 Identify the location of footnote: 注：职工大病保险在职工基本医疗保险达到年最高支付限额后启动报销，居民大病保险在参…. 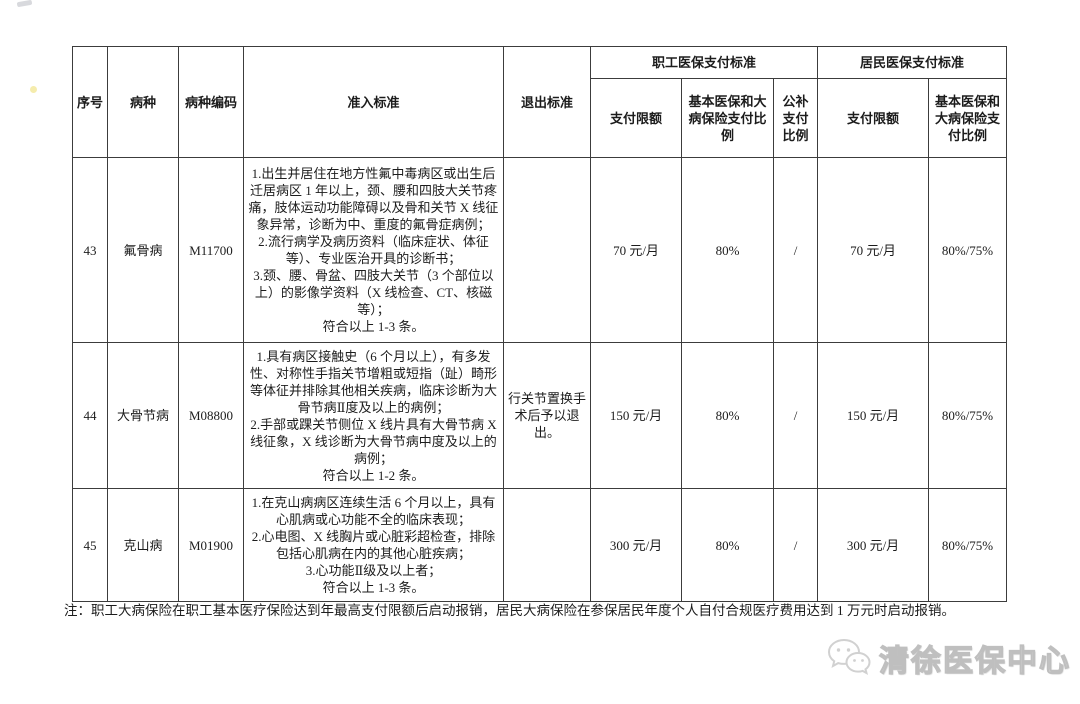
(509, 610).